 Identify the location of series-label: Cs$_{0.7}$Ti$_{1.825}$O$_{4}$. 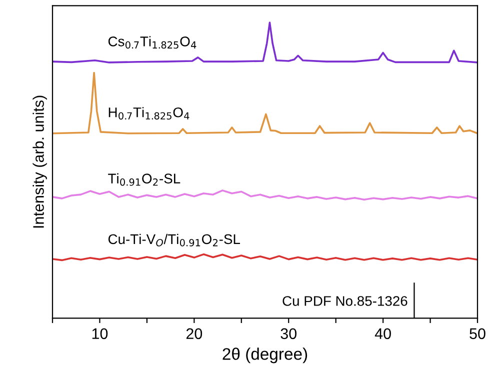
(152, 42).